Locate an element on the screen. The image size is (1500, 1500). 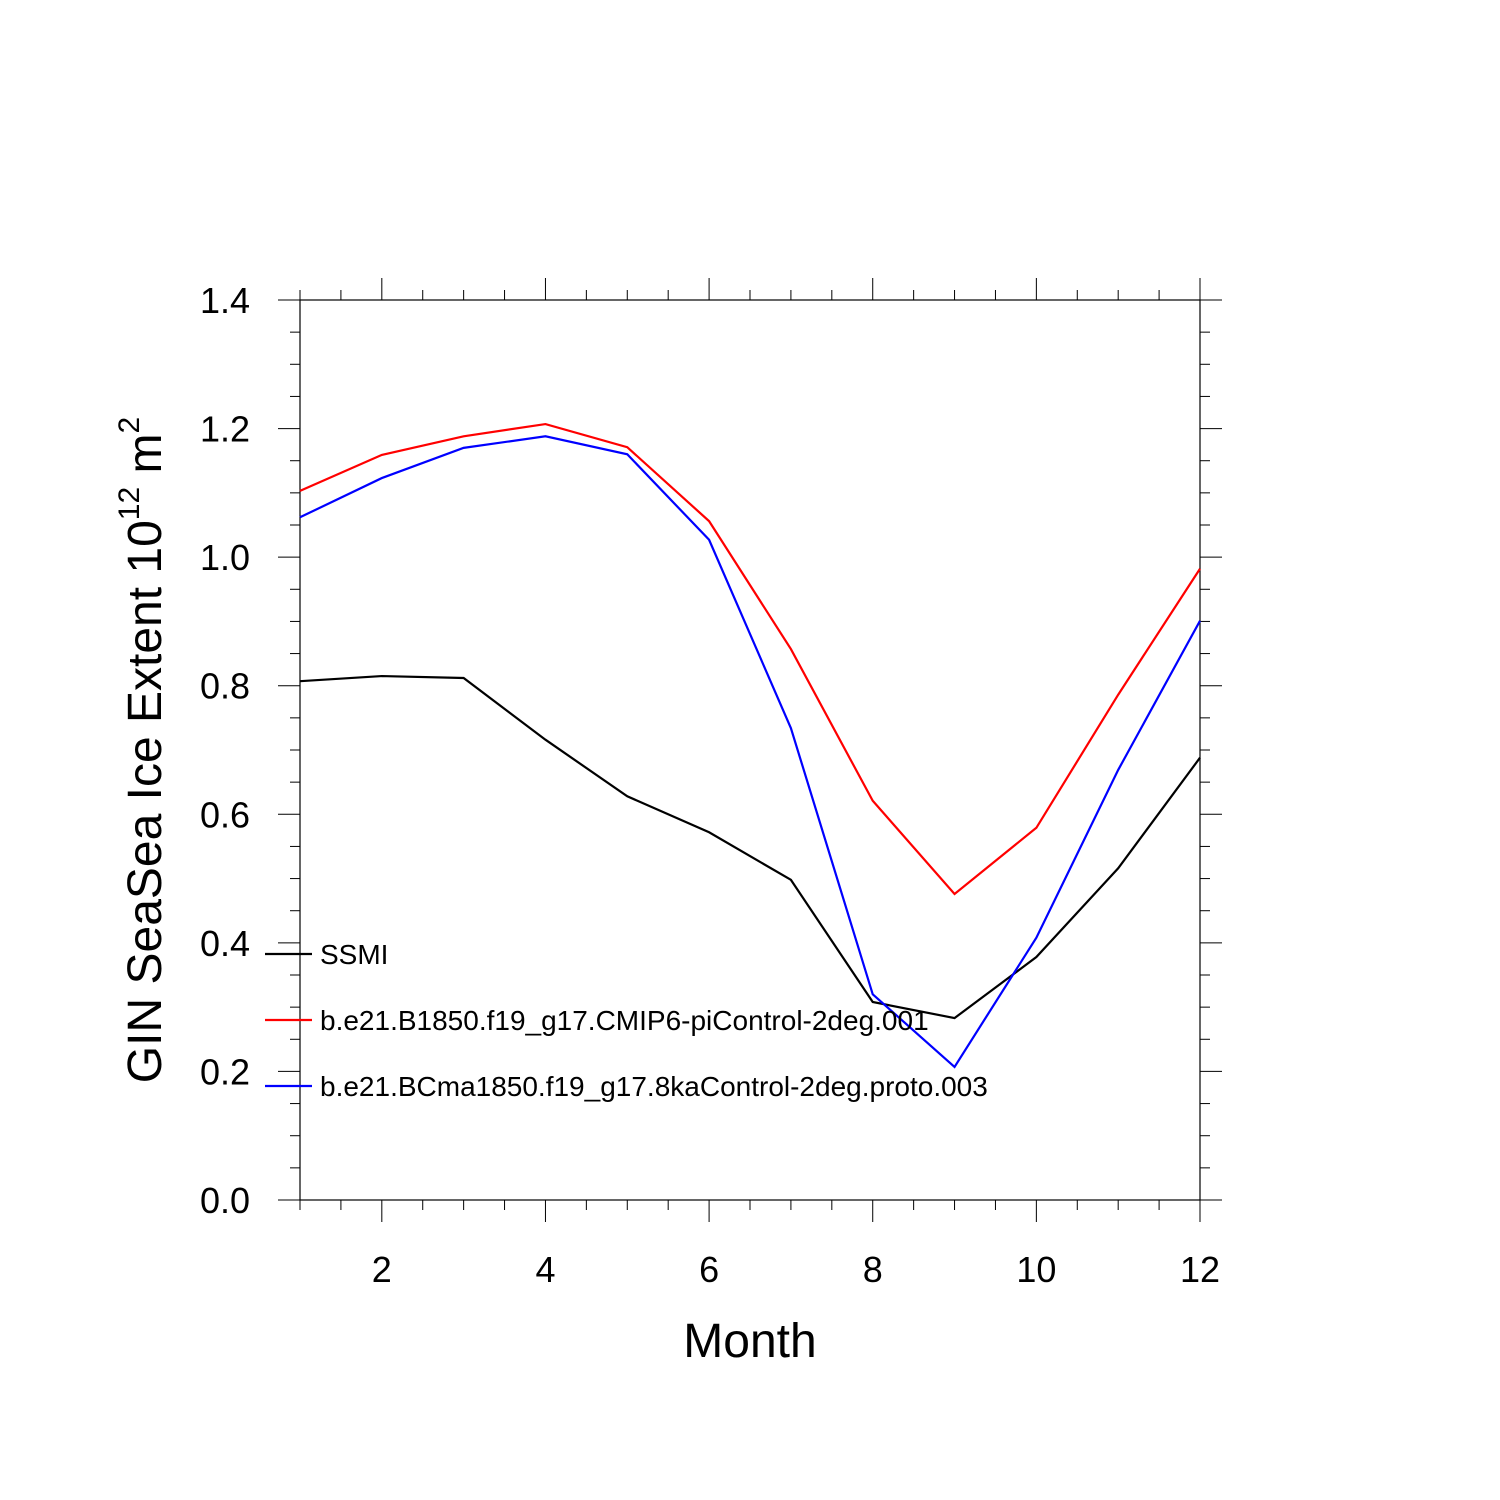
y-tick-label: 1.4 is located at coordinates (225, 300).